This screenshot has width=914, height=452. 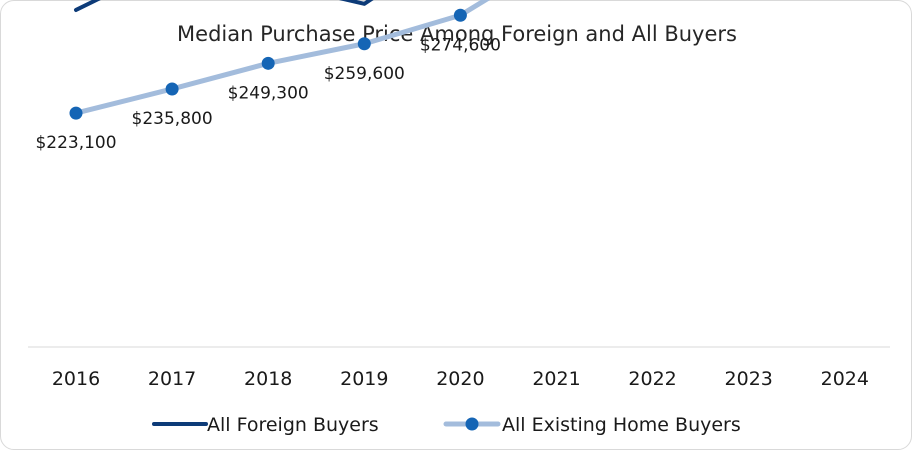 I want to click on data-label: $235,800, so click(x=172, y=119).